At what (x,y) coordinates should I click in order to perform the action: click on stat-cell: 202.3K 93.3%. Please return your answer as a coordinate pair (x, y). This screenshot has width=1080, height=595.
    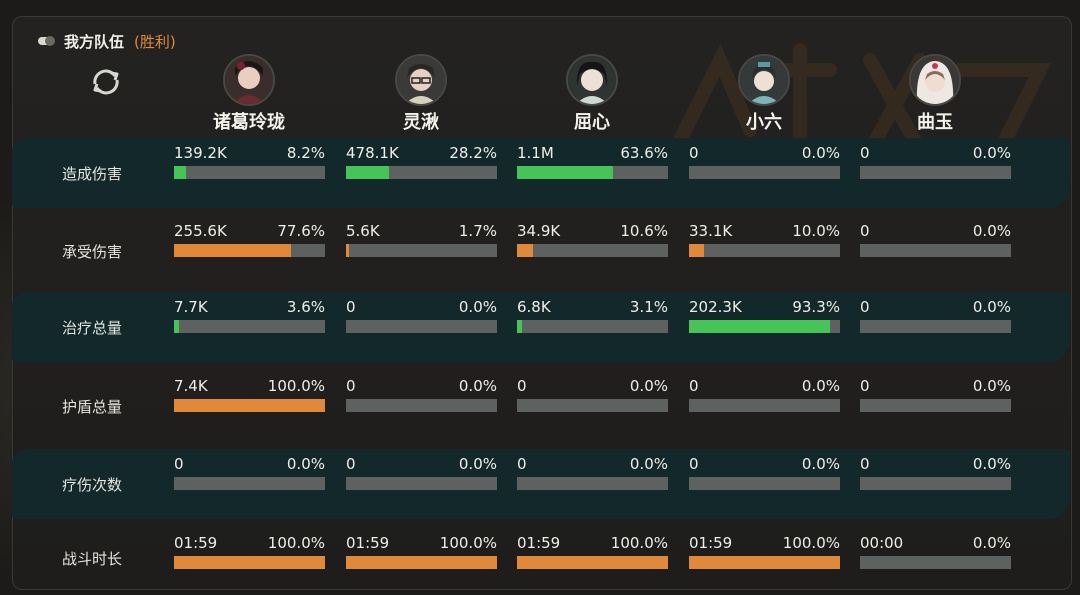
    Looking at the image, I should click on (764, 315).